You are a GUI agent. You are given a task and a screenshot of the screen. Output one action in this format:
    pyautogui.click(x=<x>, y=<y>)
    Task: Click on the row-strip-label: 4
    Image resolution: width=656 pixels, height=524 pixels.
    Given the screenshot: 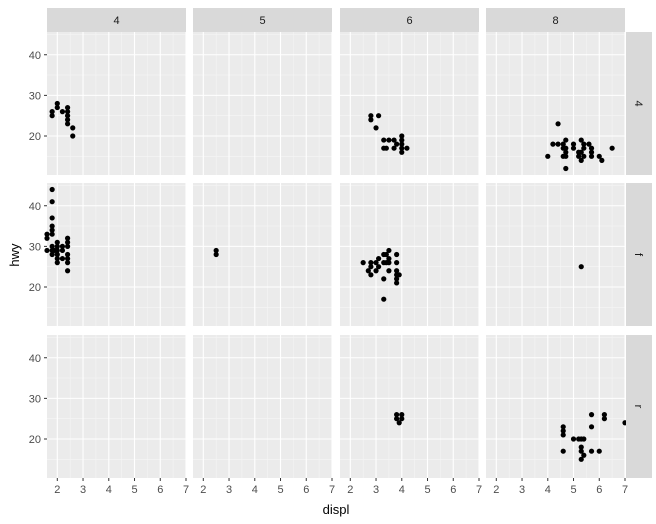 What is the action you would take?
    pyautogui.click(x=638, y=103)
    